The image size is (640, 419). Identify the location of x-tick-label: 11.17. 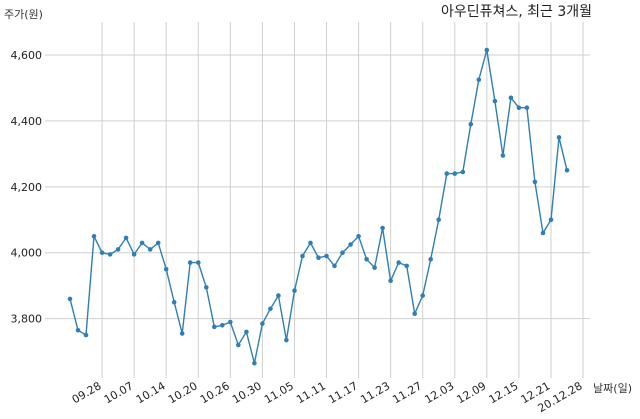
(343, 392).